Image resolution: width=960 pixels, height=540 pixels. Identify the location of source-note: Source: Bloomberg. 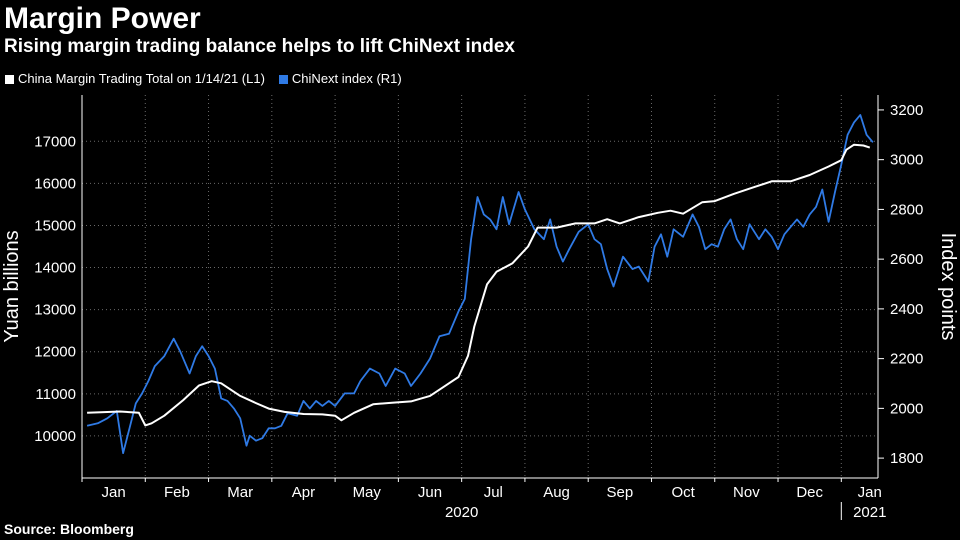
(69, 529).